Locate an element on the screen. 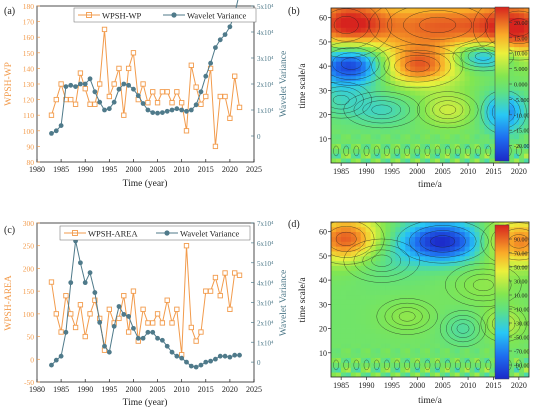  x-tick-label: 2000 is located at coordinates (417, 171).